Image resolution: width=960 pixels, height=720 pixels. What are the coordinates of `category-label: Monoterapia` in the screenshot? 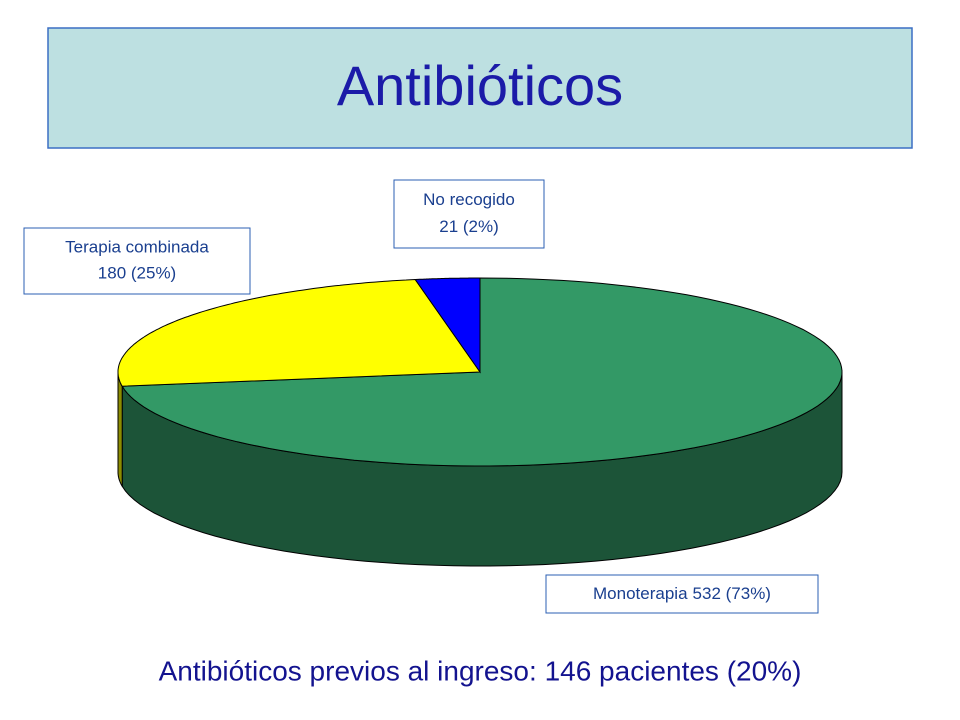 It's located at (640, 593).